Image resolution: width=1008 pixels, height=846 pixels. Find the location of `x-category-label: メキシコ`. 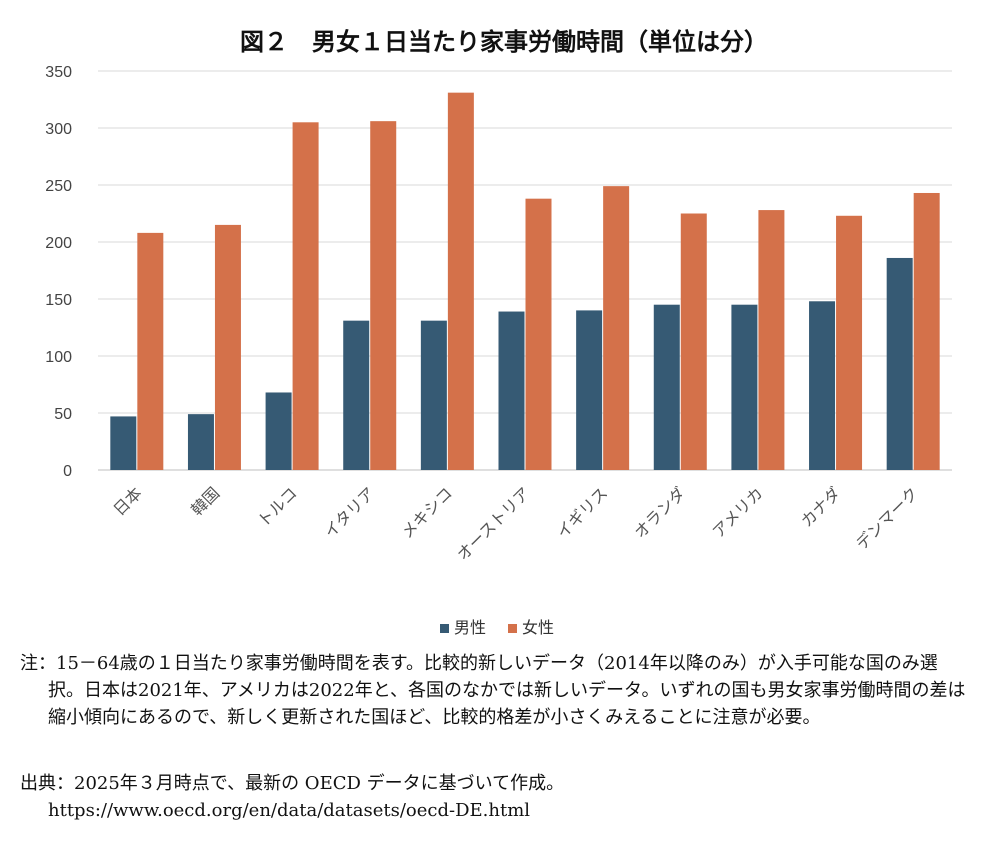

x-category-label: メキシコ is located at coordinates (426, 512).